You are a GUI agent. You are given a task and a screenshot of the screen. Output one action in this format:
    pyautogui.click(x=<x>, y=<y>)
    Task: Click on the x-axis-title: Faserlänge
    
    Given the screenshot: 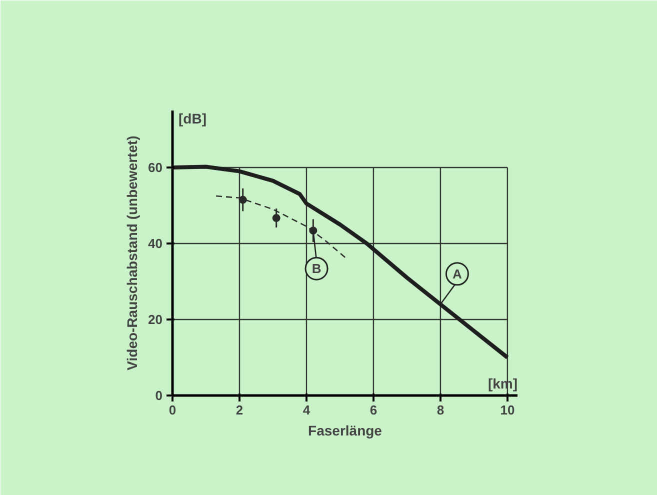 What is the action you would take?
    pyautogui.click(x=345, y=430)
    